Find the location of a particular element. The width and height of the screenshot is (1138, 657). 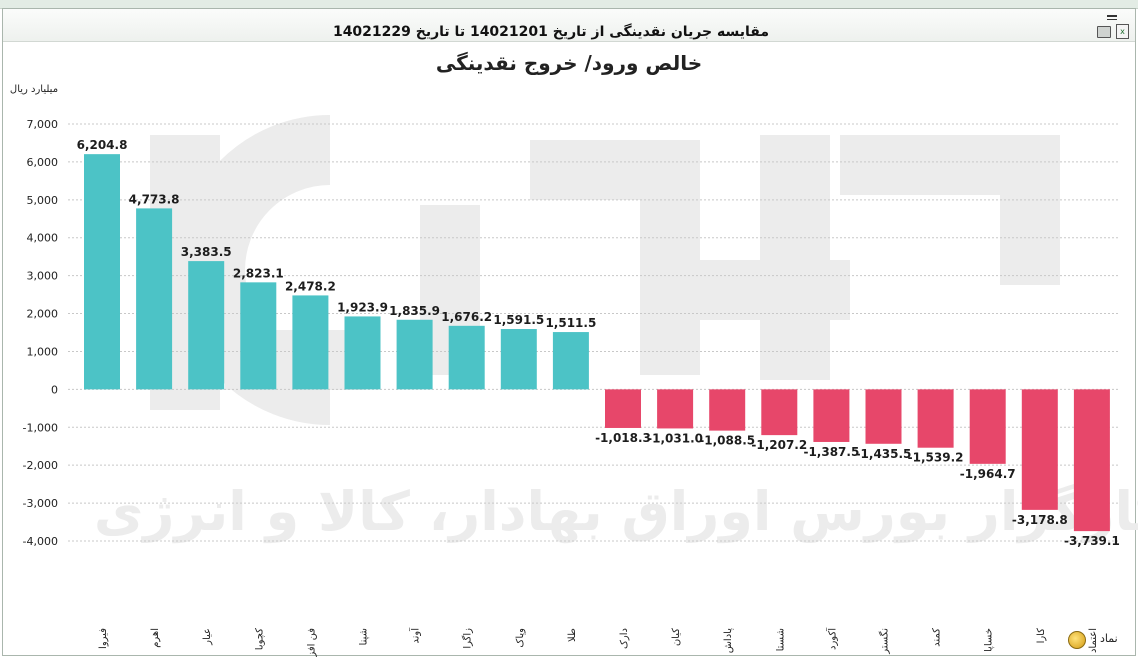

excel-export-icon: x is located at coordinates (1122, 31).